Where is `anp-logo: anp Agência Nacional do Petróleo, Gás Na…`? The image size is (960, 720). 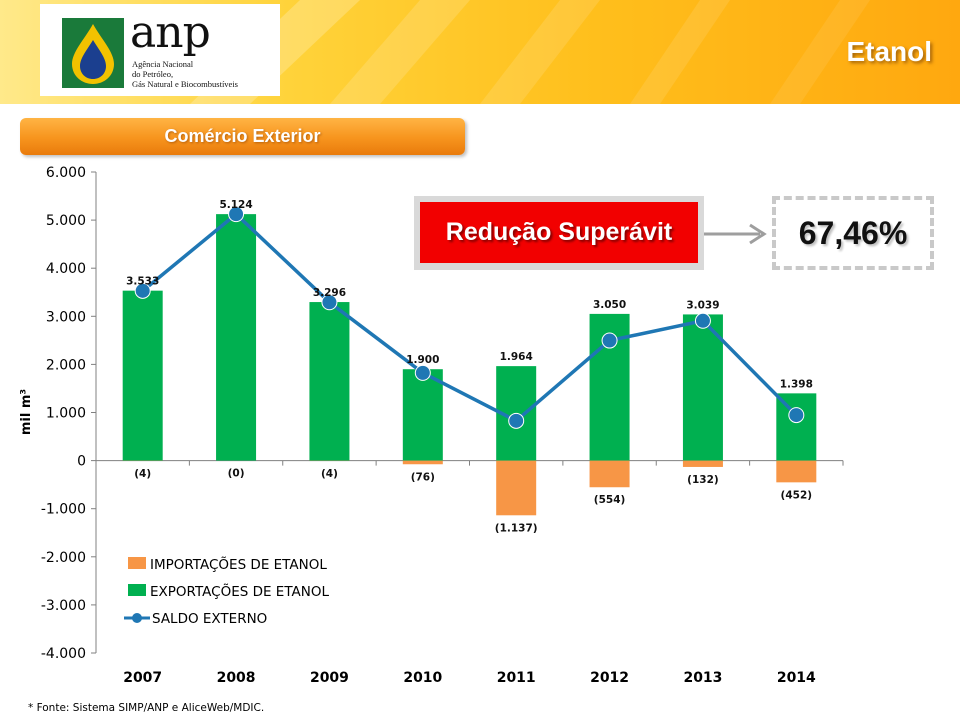 anp-logo: anp Agência Nacional do Petróleo, Gás Na… is located at coordinates (160, 50).